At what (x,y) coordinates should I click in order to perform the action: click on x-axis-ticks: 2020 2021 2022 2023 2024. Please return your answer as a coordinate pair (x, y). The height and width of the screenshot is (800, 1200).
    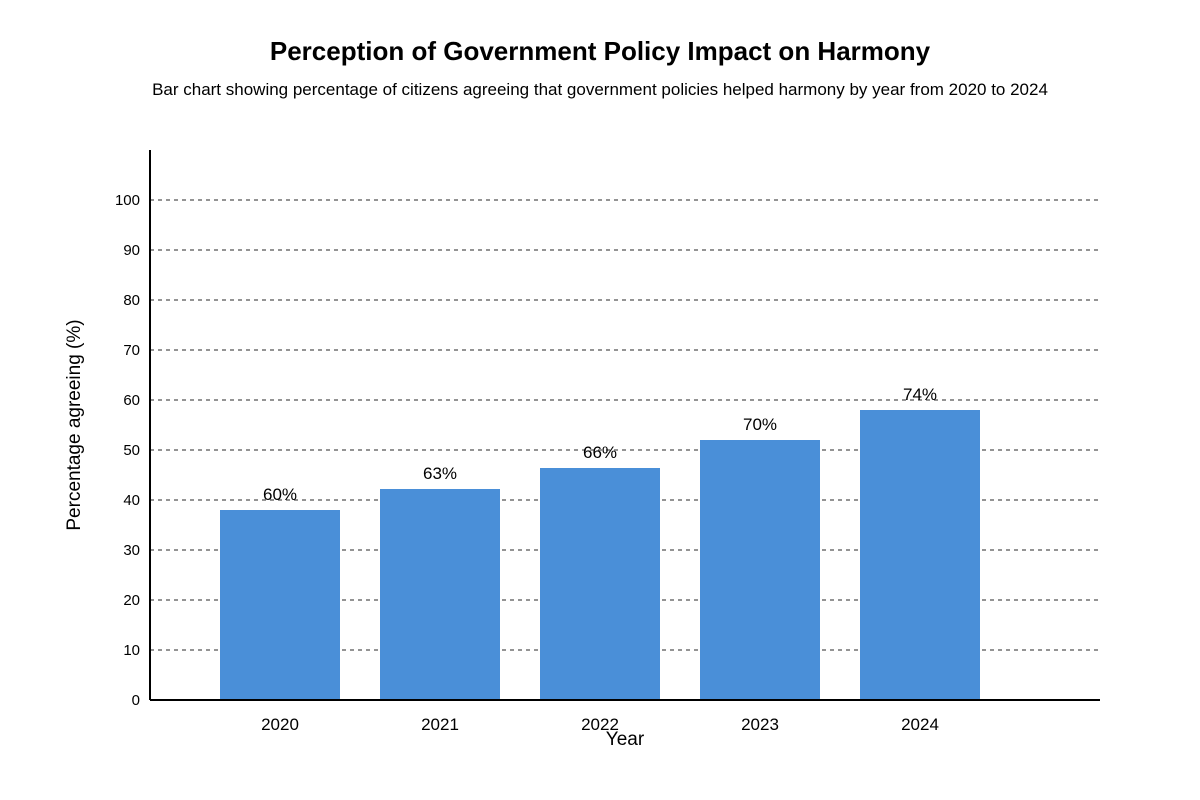
    Looking at the image, I should click on (600, 724).